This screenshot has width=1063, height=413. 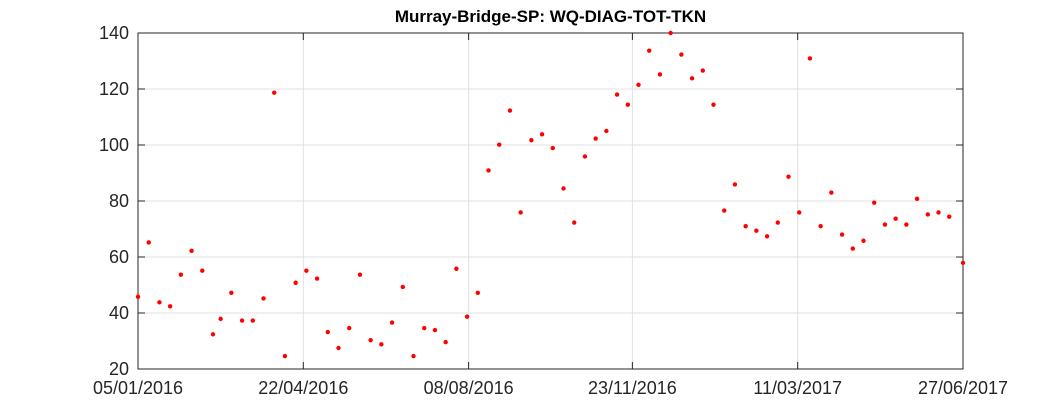 I want to click on x-tick-label: 23/11/2016, so click(x=632, y=388).